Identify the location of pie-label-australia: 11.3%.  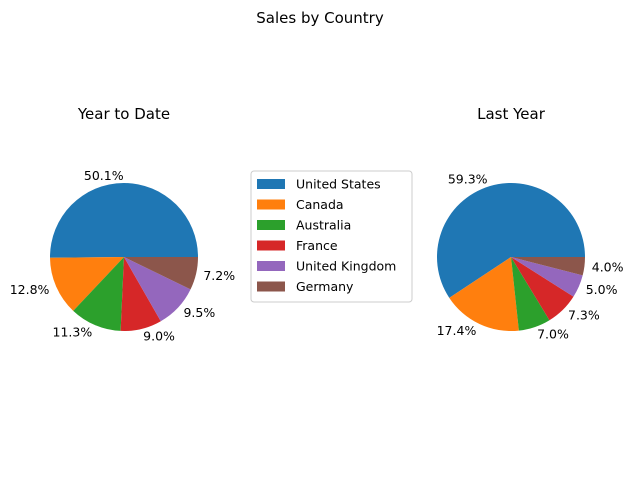
(73, 331).